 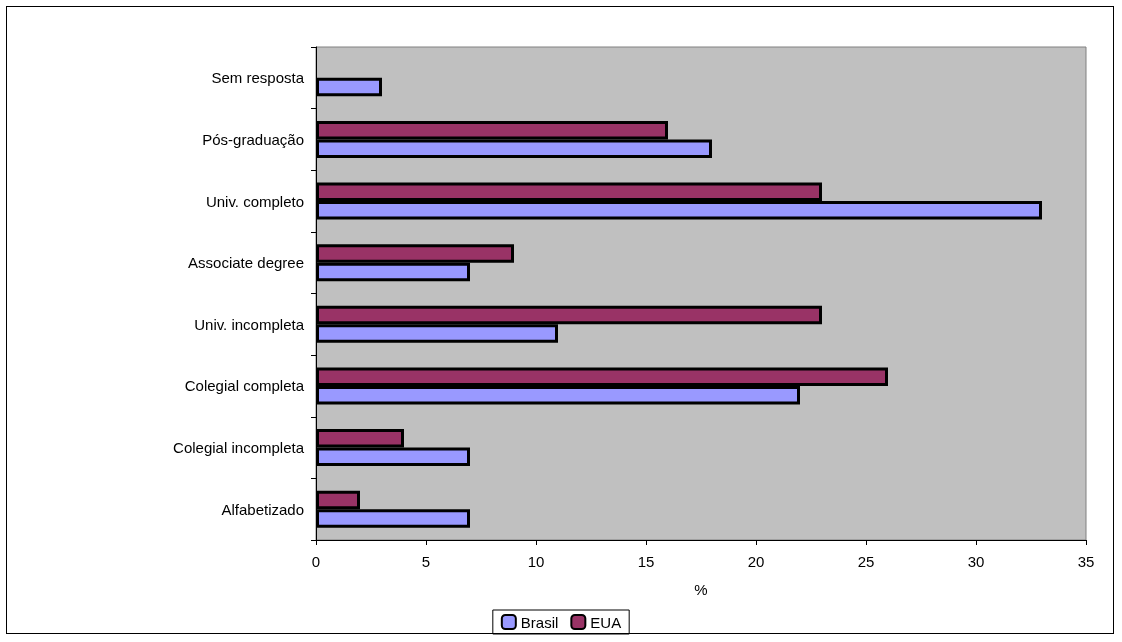 What do you see at coordinates (536, 561) in the screenshot?
I see `x-tick-label: 10` at bounding box center [536, 561].